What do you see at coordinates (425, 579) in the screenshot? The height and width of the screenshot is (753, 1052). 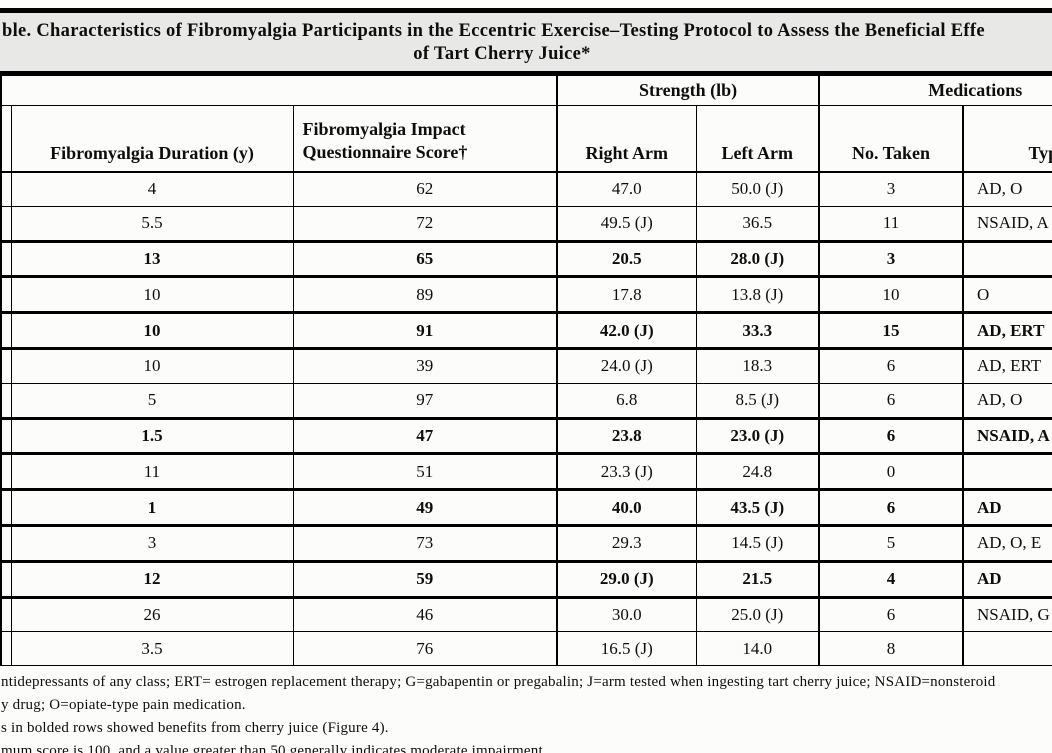 I see `cell-fiq: 59` at bounding box center [425, 579].